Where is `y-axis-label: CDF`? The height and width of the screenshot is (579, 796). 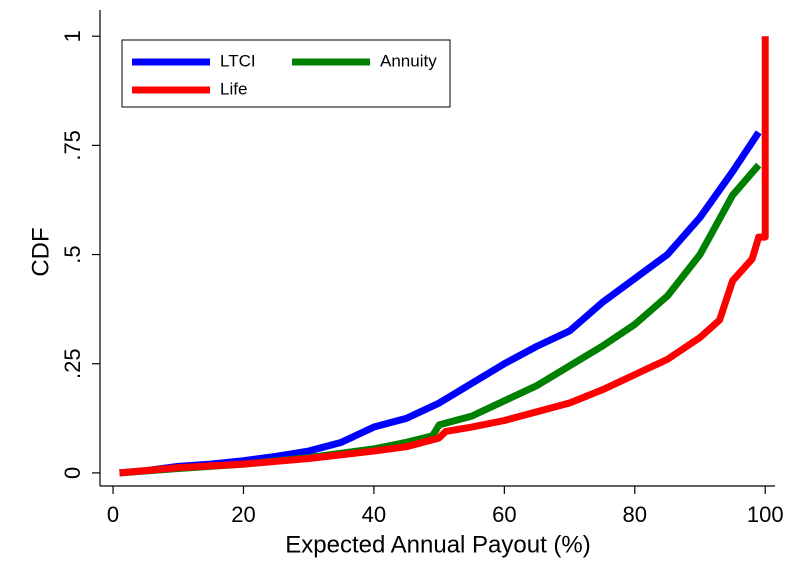
y-axis-label: CDF is located at coordinates (40, 251).